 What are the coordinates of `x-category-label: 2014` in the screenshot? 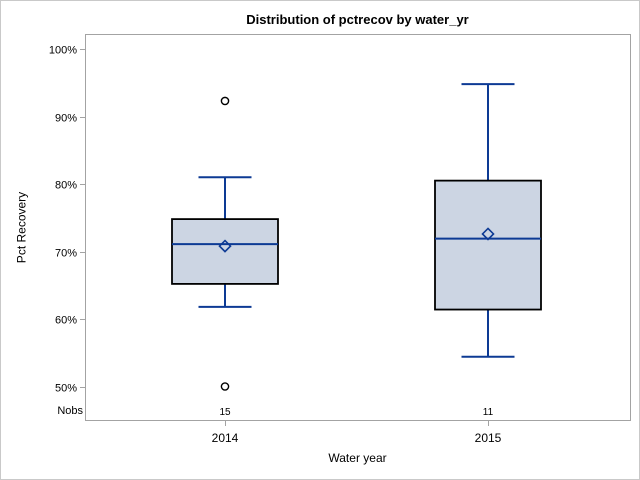 It's located at (225, 438).